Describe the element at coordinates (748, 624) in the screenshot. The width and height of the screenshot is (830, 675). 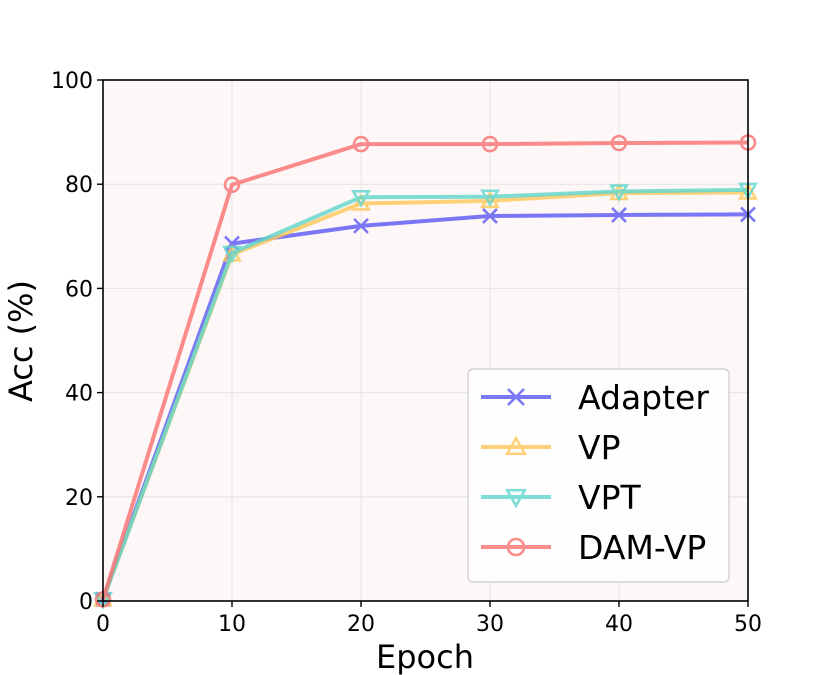
I see `x-tick-label: 50` at that location.